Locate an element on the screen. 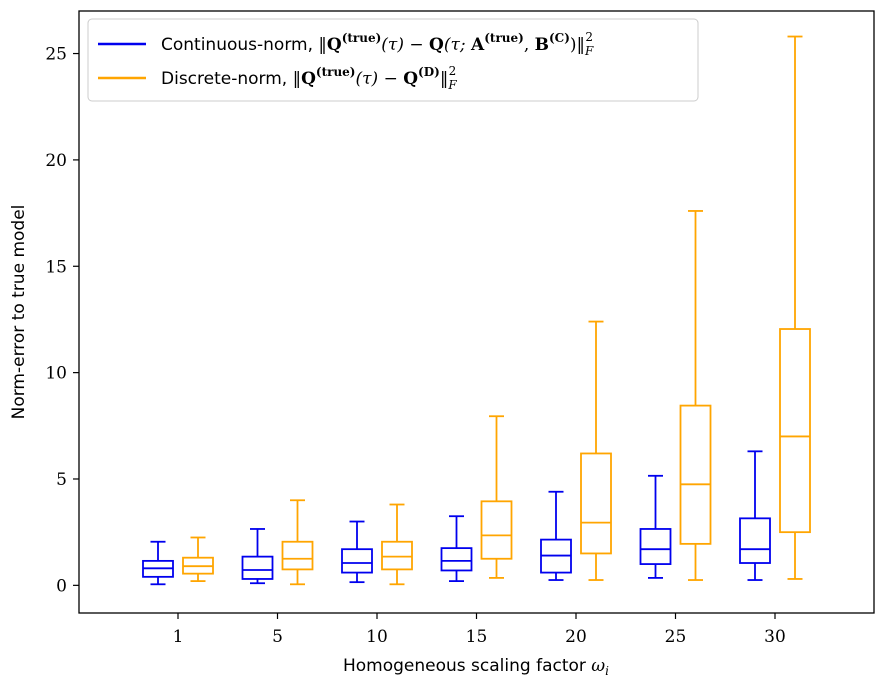  y-tick-label: 0 is located at coordinates (61, 586).